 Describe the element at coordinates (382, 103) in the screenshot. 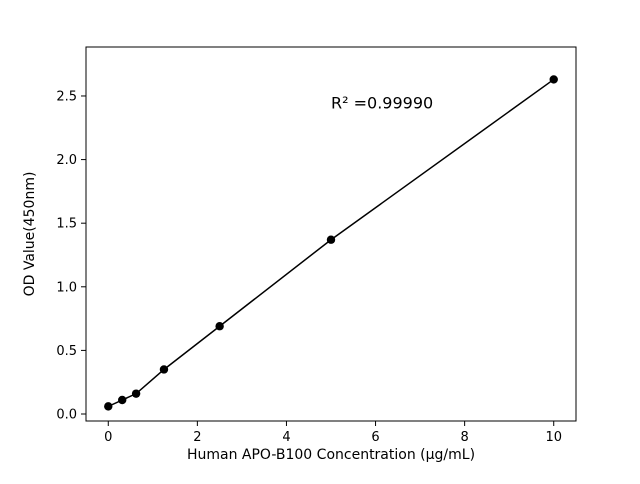

I see `r-squared-annotation: R² =0.99990` at that location.